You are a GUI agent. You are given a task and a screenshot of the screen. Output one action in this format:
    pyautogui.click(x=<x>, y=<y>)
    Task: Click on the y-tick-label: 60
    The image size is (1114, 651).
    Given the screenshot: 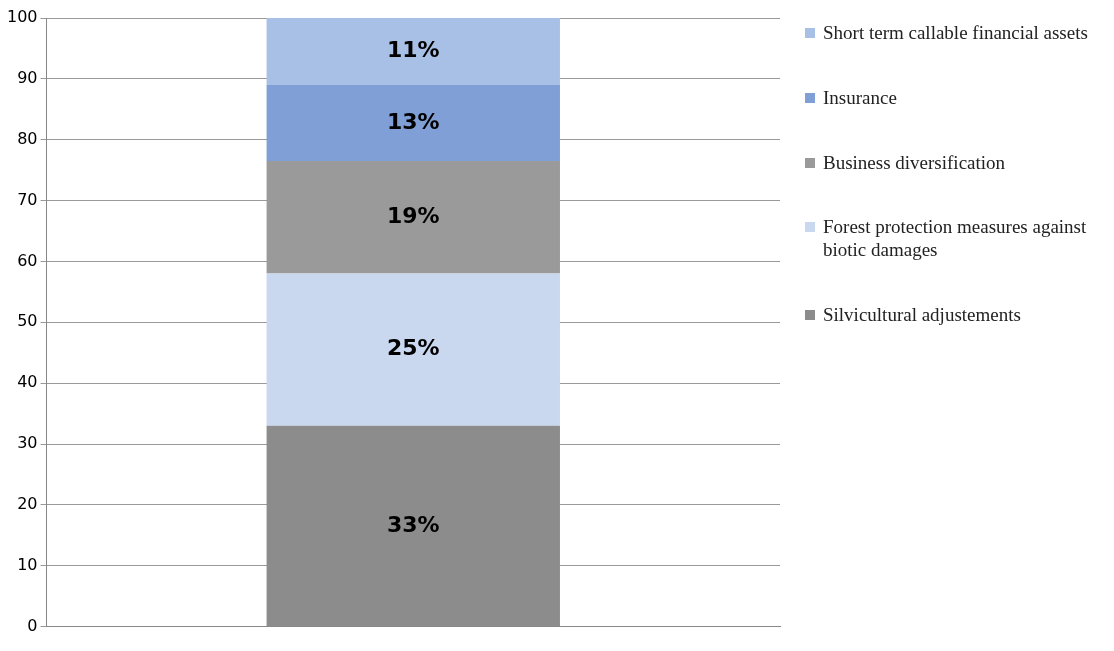 What is the action you would take?
    pyautogui.click(x=27, y=260)
    